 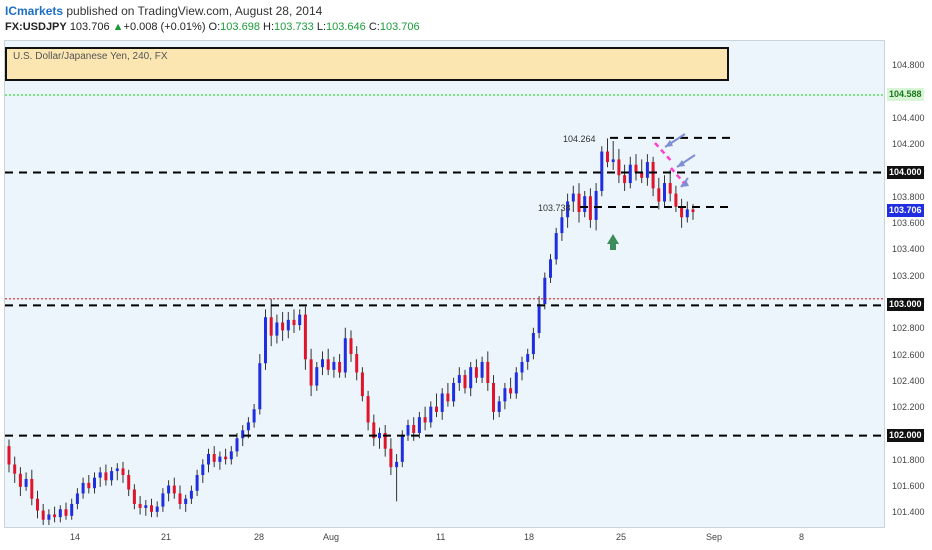 I want to click on symbol-label: FX:USDJPY, so click(x=36, y=27).